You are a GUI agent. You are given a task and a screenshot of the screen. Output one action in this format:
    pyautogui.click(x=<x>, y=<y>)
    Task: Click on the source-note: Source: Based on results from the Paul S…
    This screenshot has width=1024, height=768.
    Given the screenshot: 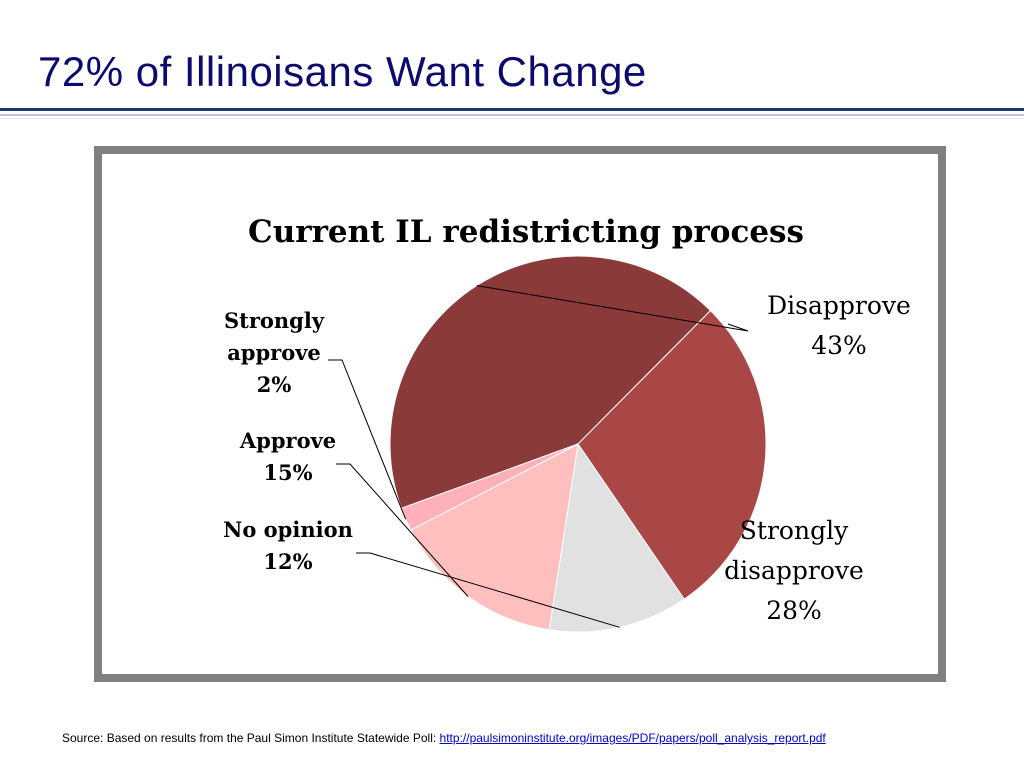 What is the action you would take?
    pyautogui.click(x=444, y=738)
    